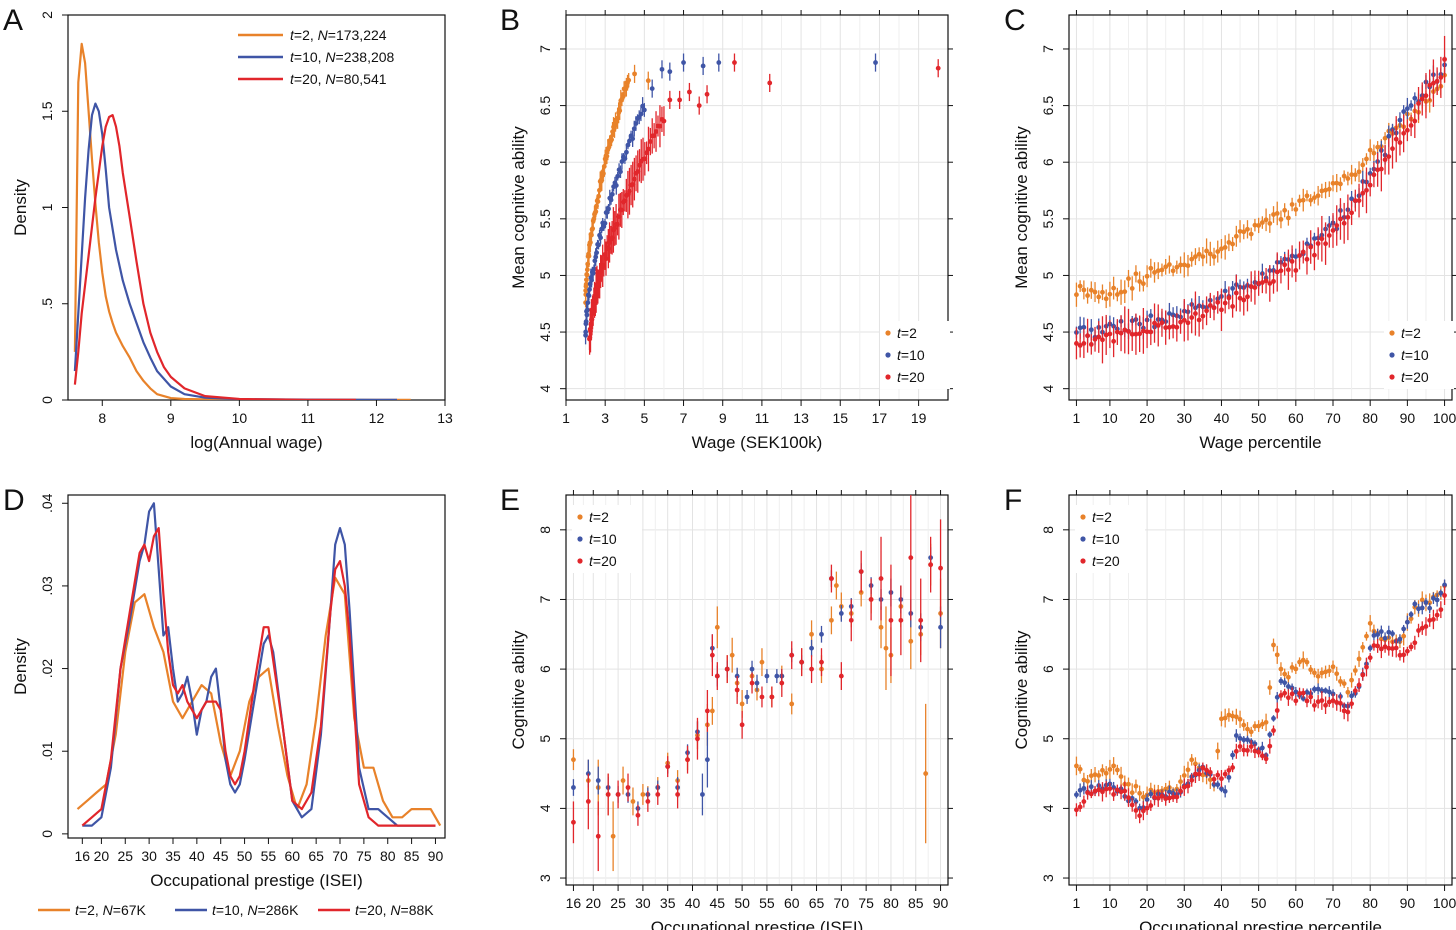 The height and width of the screenshot is (930, 1456). Describe the element at coordinates (47, 15) in the screenshot. I see `y-tick-label: 2` at that location.